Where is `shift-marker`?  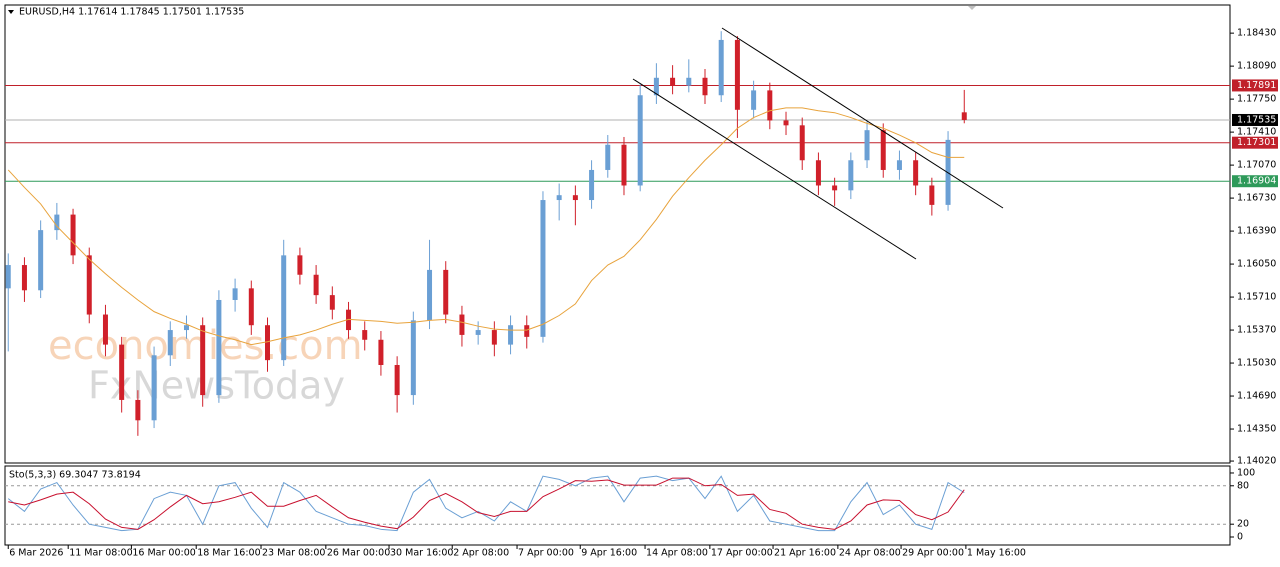 shift-marker is located at coordinates (972, 8).